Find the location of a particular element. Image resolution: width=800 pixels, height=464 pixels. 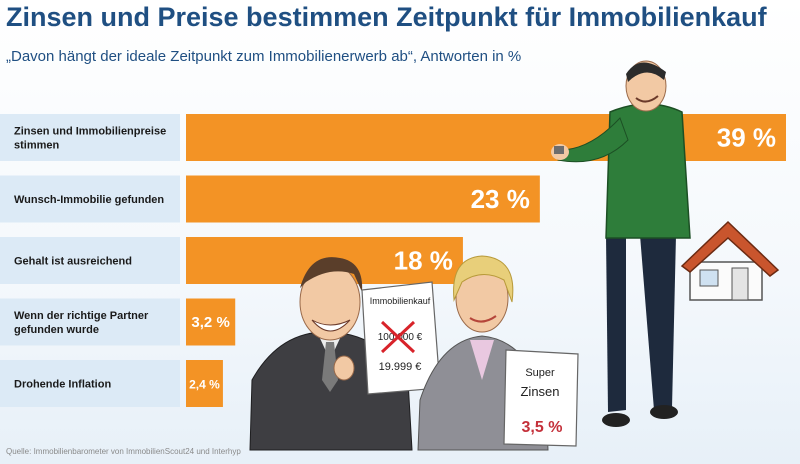

value-label: 2,4 % is located at coordinates (204, 385).